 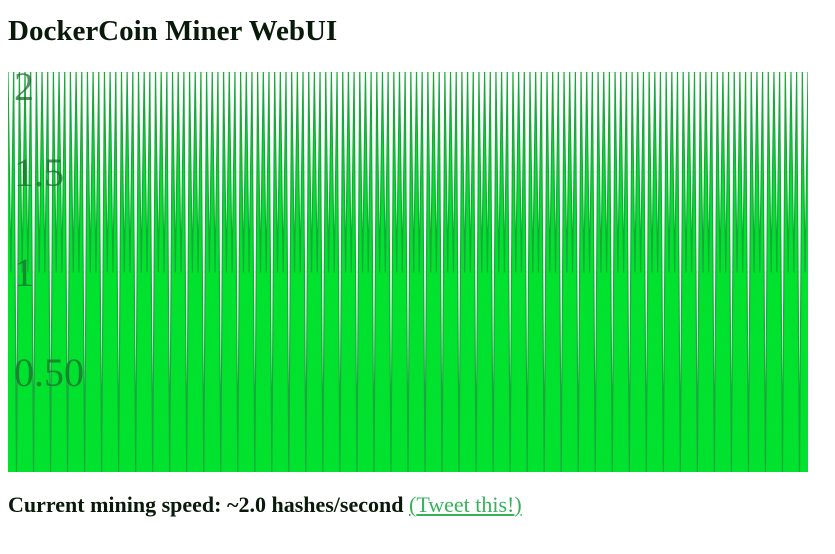 I want to click on mining-speed-prefix: Current mining speed:, so click(x=117, y=504).